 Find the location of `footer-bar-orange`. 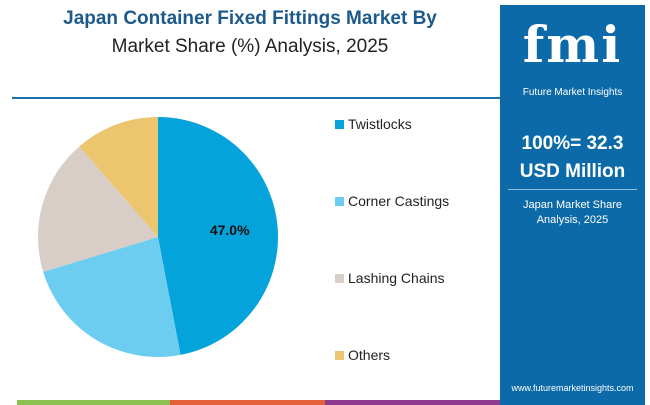

footer-bar-orange is located at coordinates (247, 402).